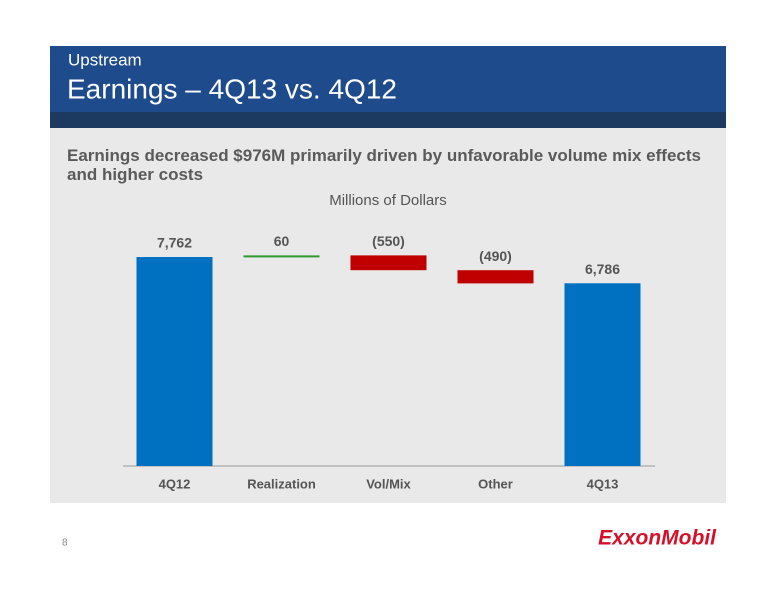 The image size is (776, 600). Describe the element at coordinates (65, 543) in the screenshot. I see `page-number: 8` at that location.